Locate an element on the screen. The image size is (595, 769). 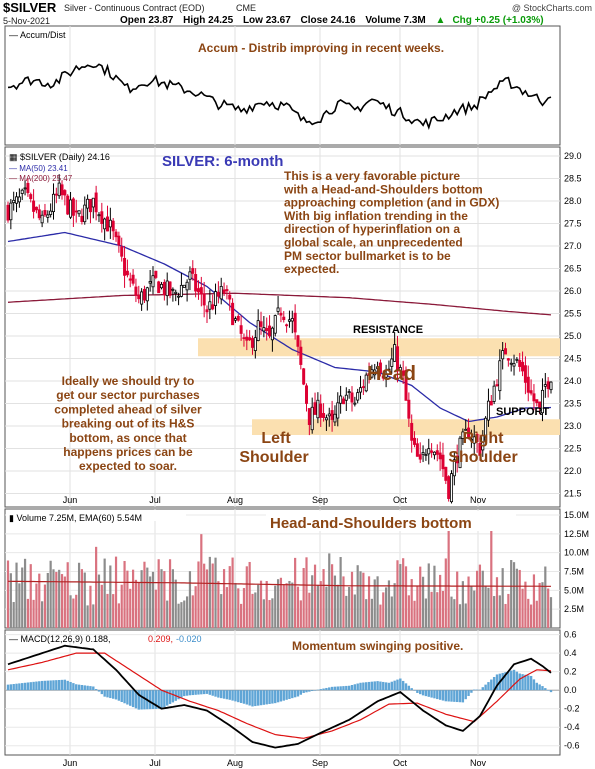
open-label: Open 23.87 is located at coordinates (147, 20).